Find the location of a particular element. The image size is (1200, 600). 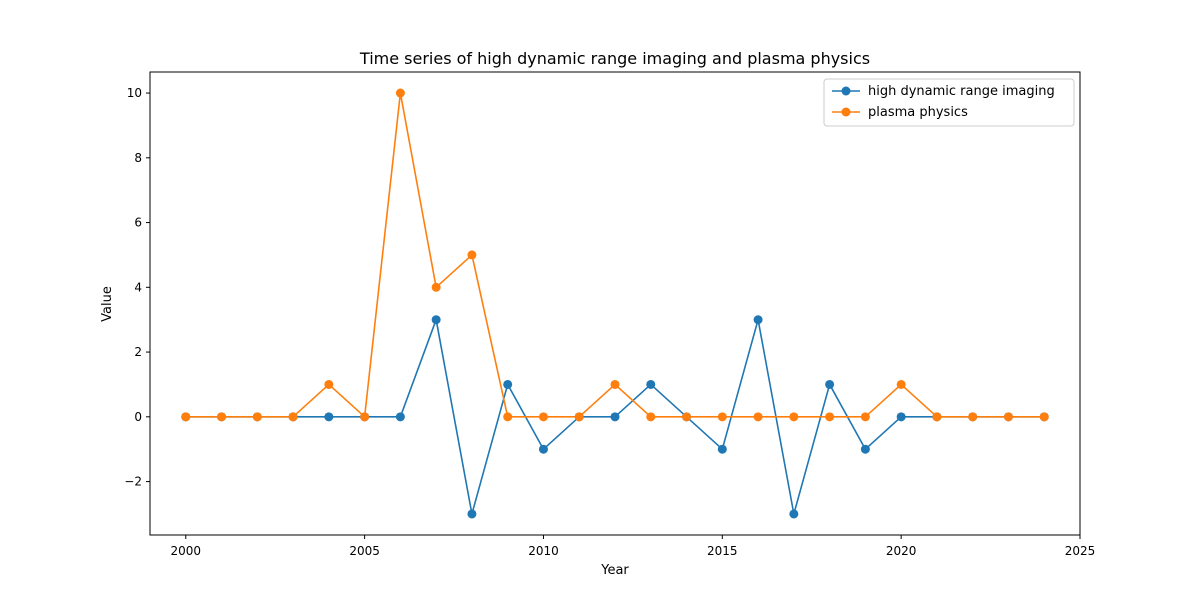

x-tick-label: 2020 is located at coordinates (901, 551).